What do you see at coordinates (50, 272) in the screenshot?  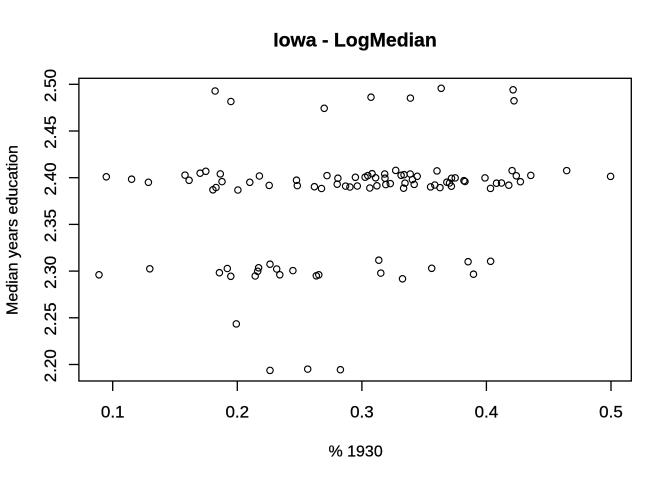 I see `svg-text: 2.30` at bounding box center [50, 272].